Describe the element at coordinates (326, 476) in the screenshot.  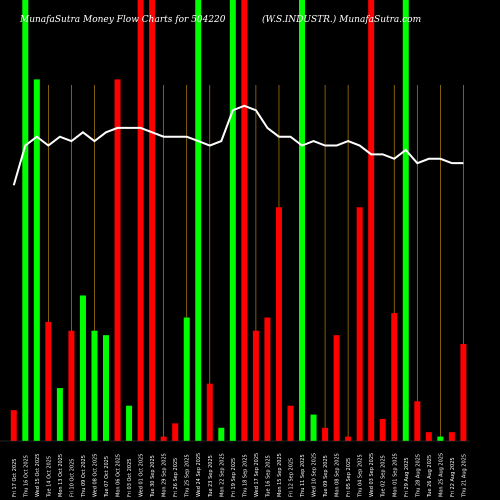
I see `x-tick-label: Tue 09 Sep 2025` at that location.